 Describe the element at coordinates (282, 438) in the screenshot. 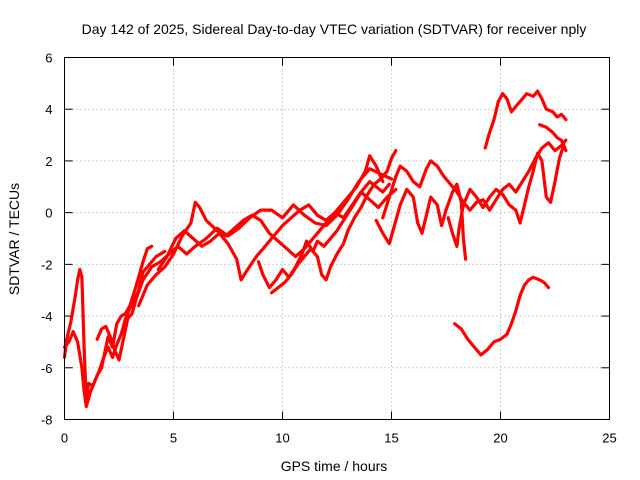

I see `x-tick-label: 10` at that location.